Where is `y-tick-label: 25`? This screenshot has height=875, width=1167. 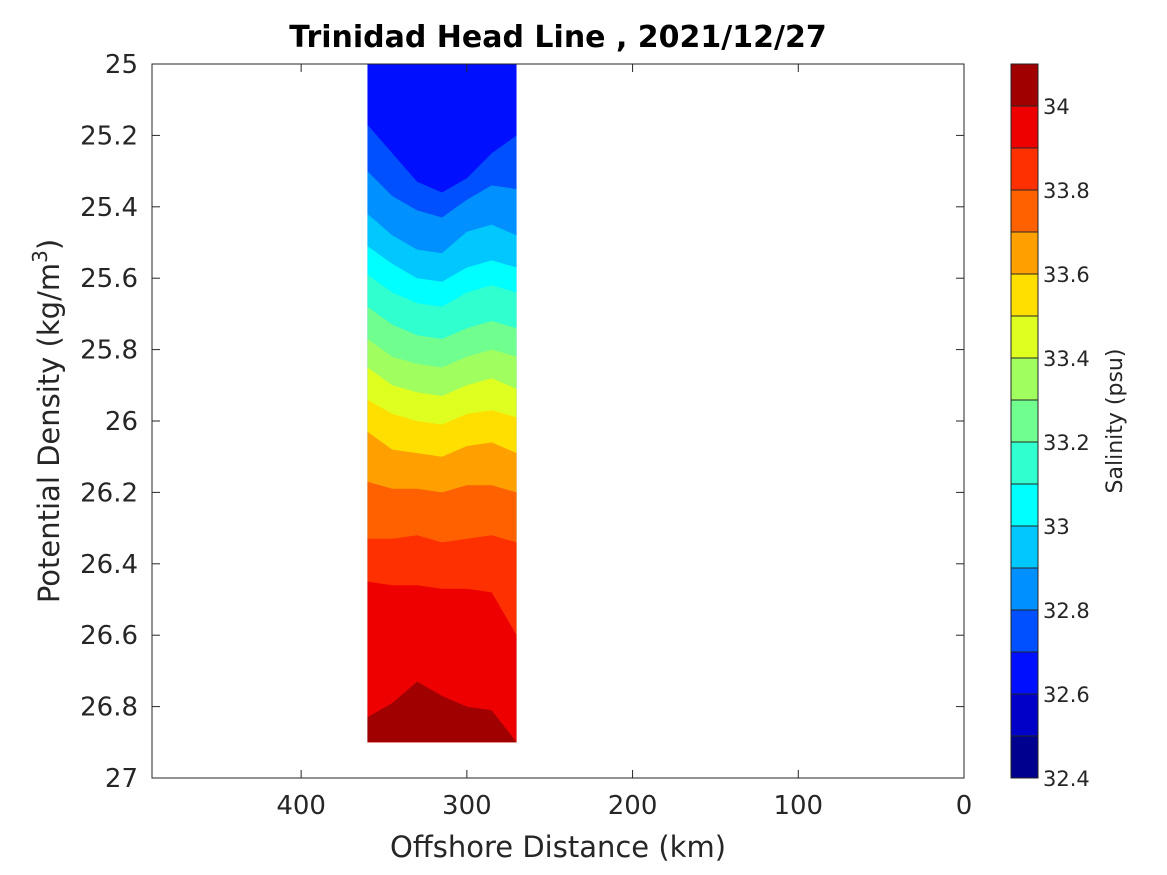
y-tick-label: 25 is located at coordinates (121, 65).